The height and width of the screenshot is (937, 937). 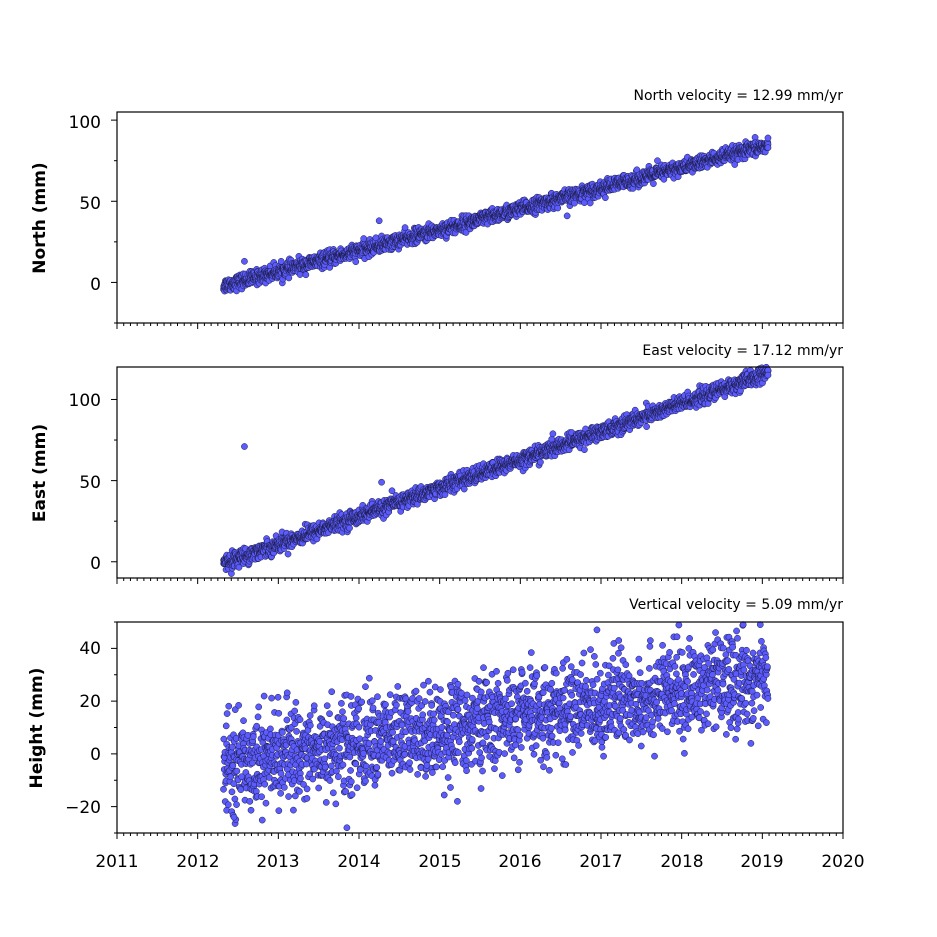 What do you see at coordinates (496, 470) in the screenshot?
I see `east-points` at bounding box center [496, 470].